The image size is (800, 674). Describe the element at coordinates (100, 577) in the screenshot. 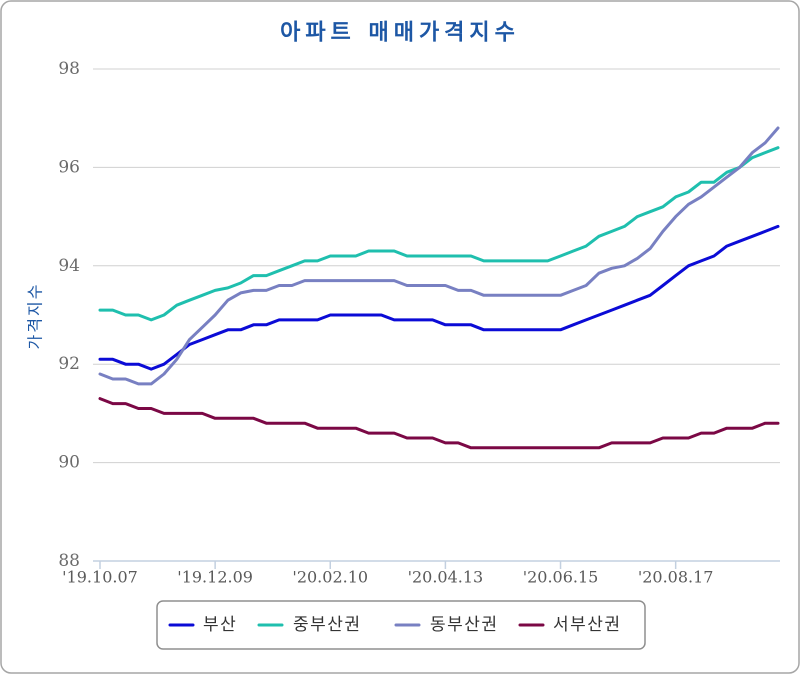

I see `x-tick-label: '19.10.07` at that location.